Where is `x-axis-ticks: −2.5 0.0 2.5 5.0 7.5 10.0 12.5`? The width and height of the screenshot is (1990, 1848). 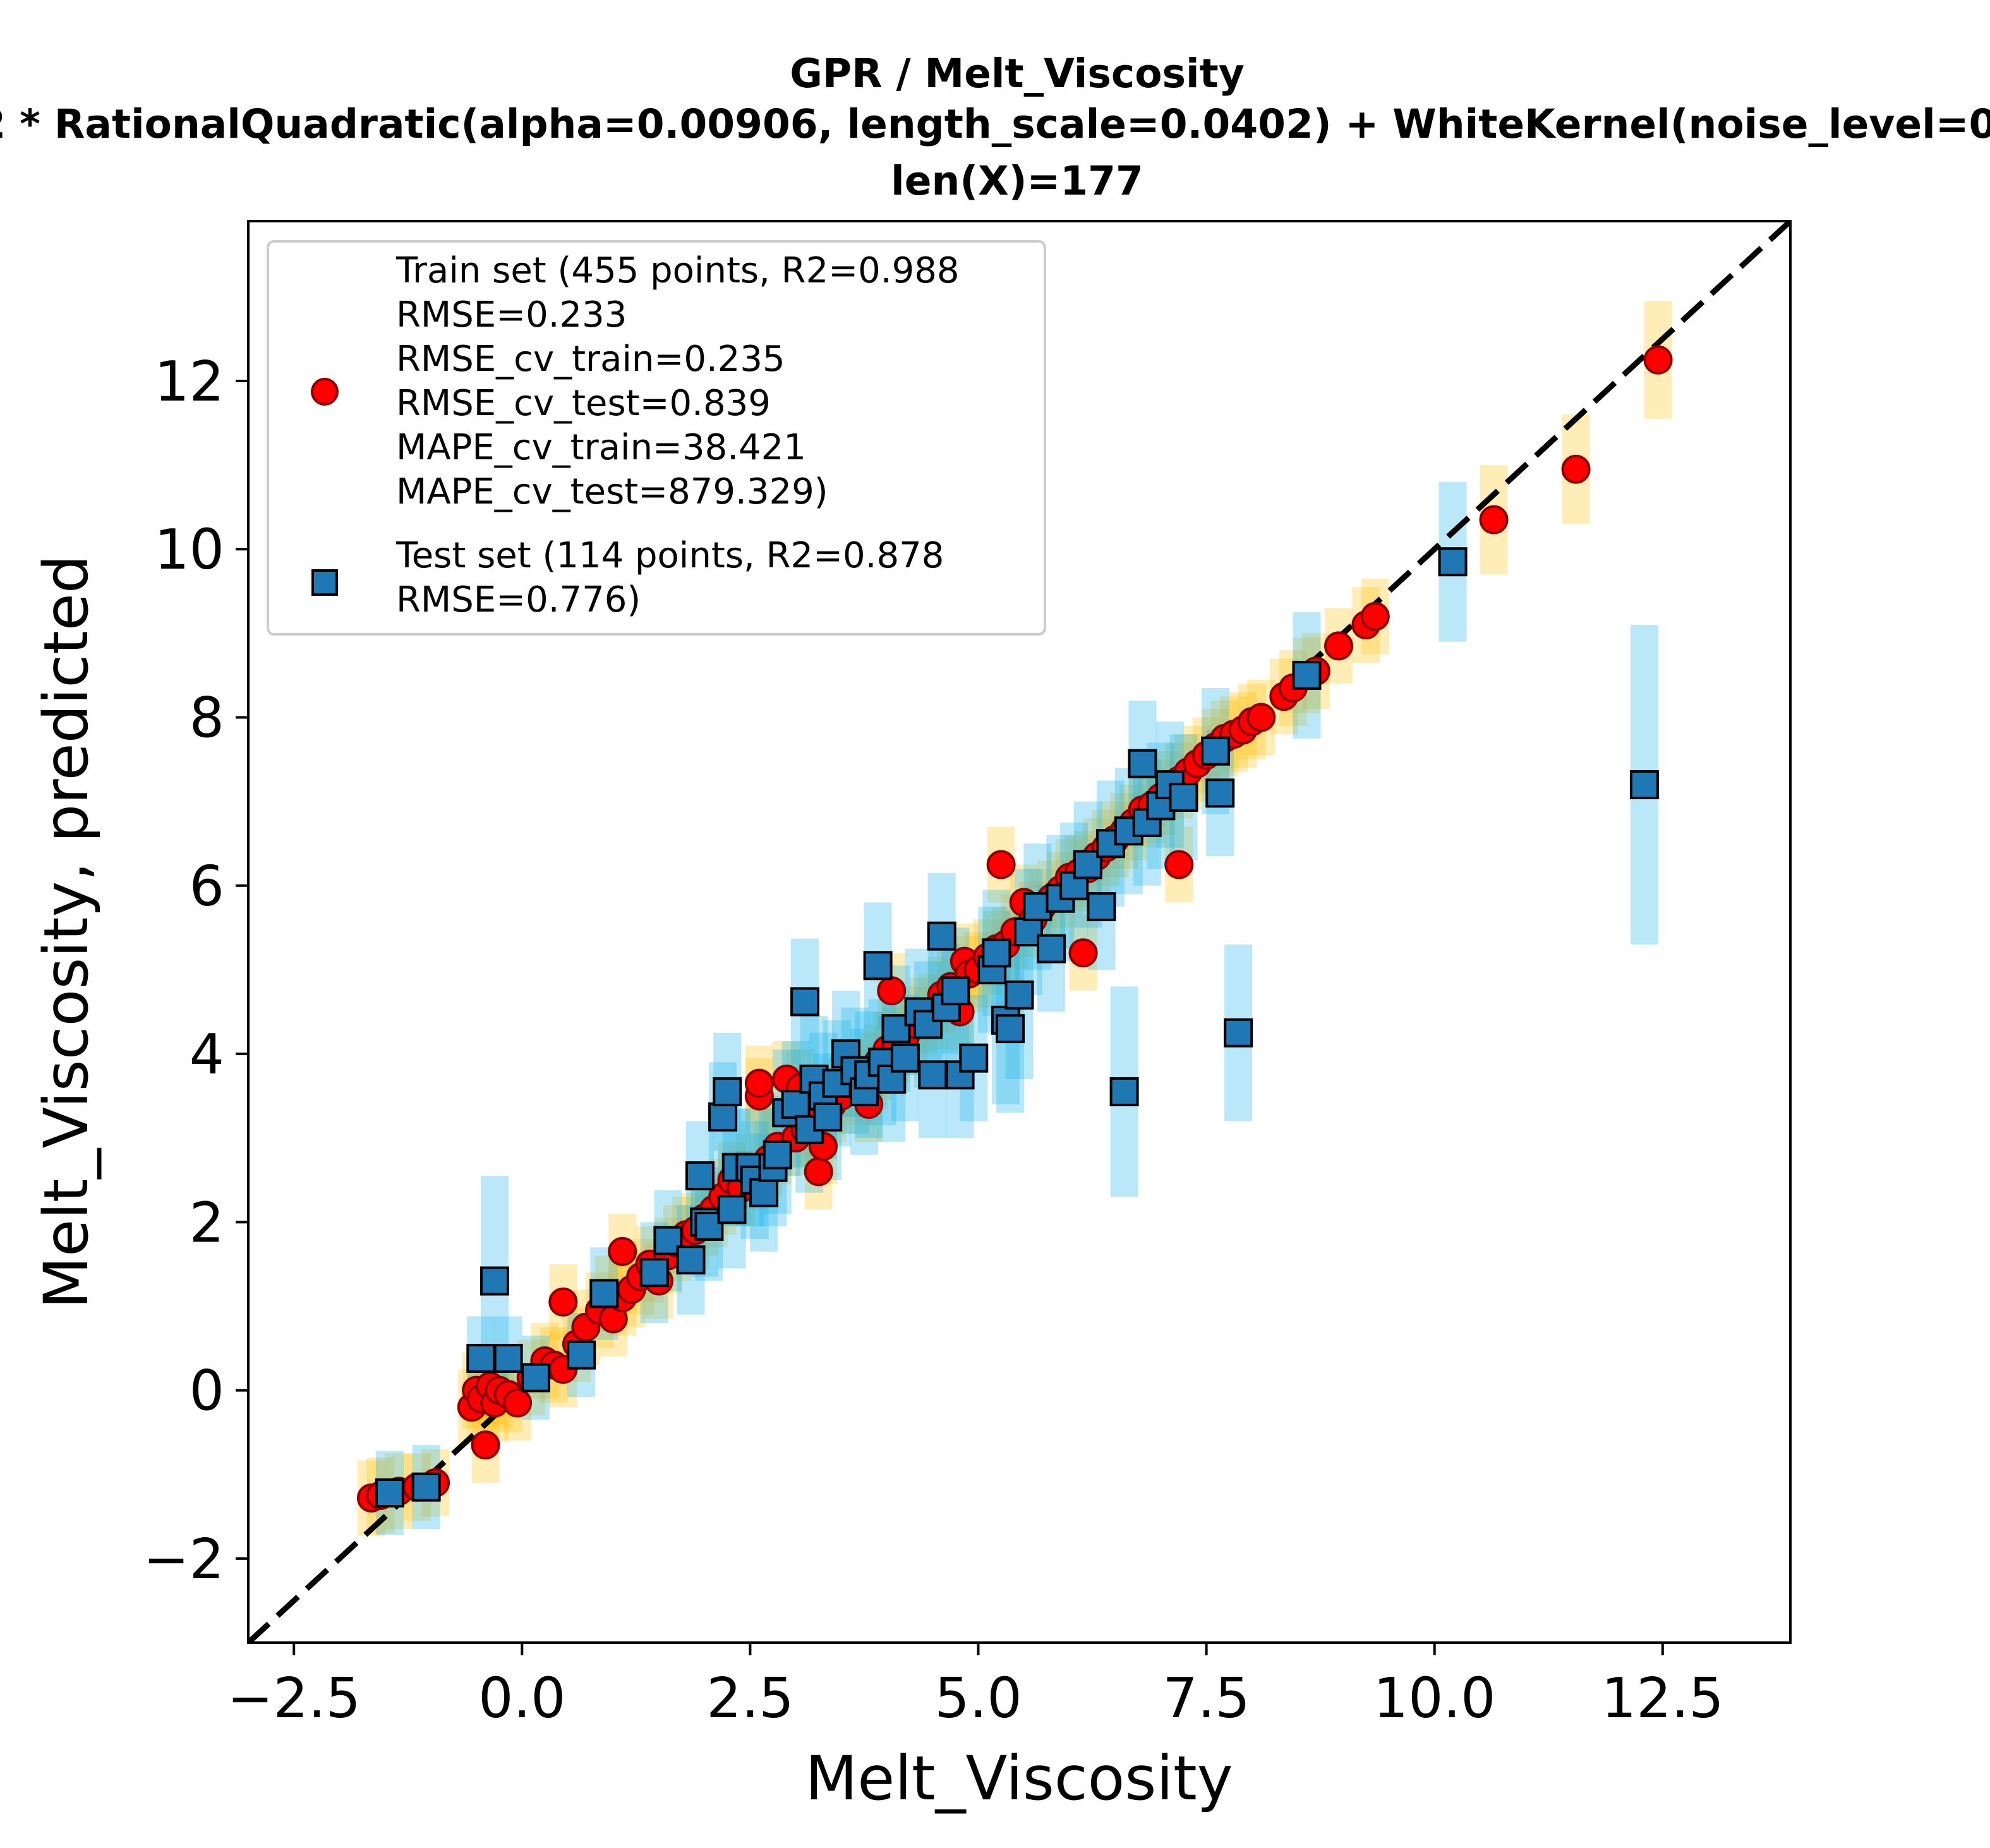 x-axis-ticks: −2.5 0.0 2.5 5.0 7.5 10.0 12.5 is located at coordinates (975, 1687).